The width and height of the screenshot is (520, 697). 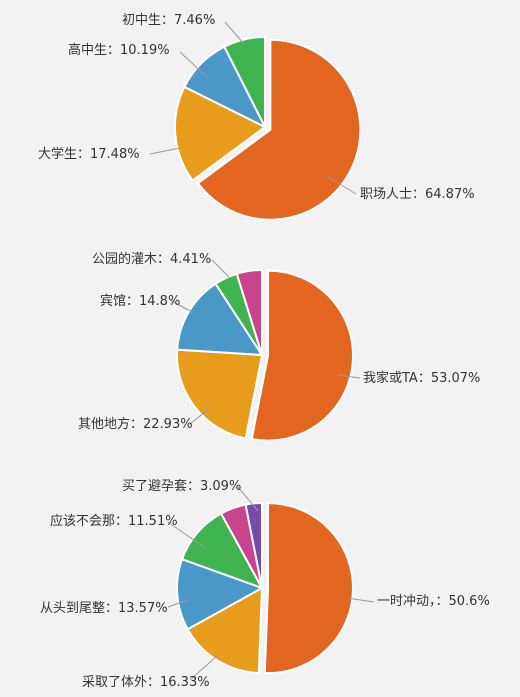 What do you see at coordinates (433, 601) in the screenshot?
I see `chart3-slice-1-label: 一时冲动，：50.6%` at bounding box center [433, 601].